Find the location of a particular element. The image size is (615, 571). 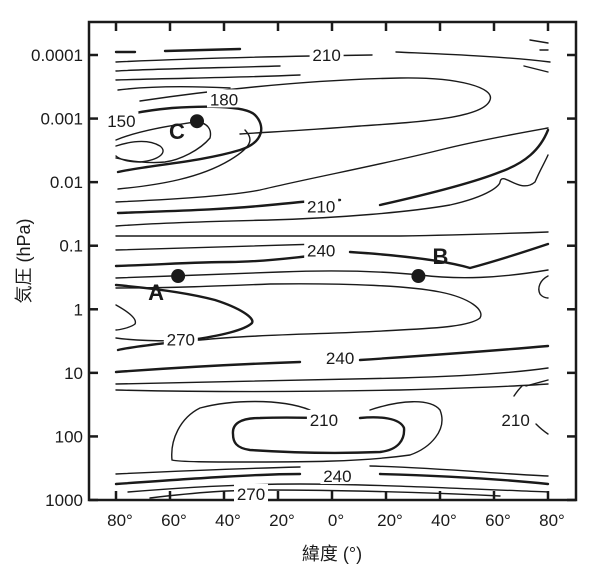

y-tick-label: 0.001 is located at coordinates (61, 119).